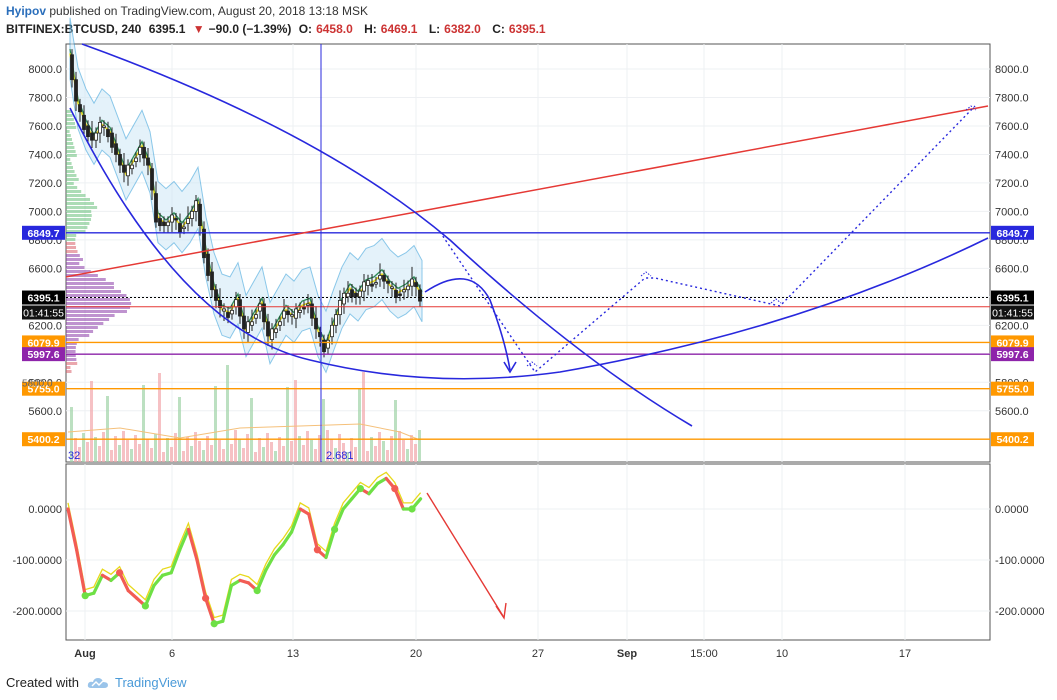 The height and width of the screenshot is (700, 1057). Describe the element at coordinates (150, 682) in the screenshot. I see `tradingview-brand: TradingView` at that location.